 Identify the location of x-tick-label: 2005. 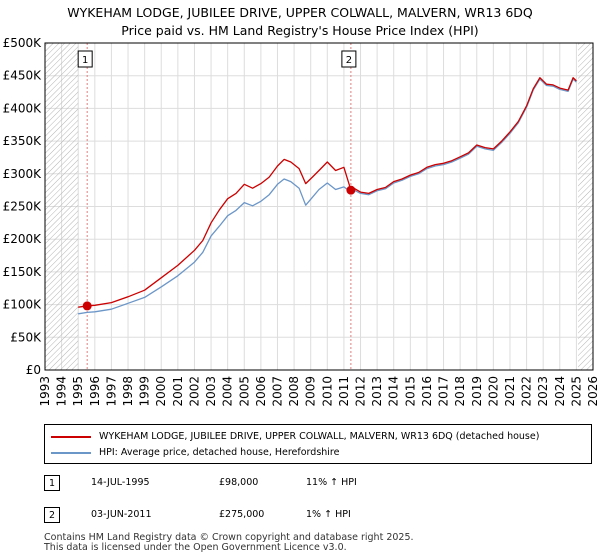
(244, 391).